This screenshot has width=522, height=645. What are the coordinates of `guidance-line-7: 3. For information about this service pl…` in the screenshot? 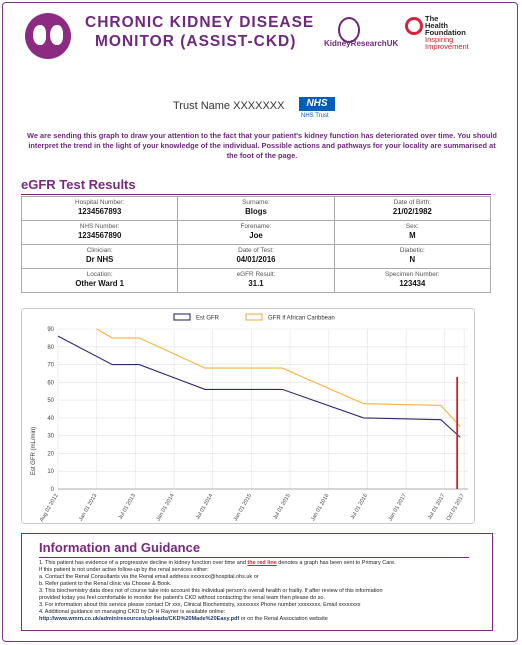 It's located at (200, 605).